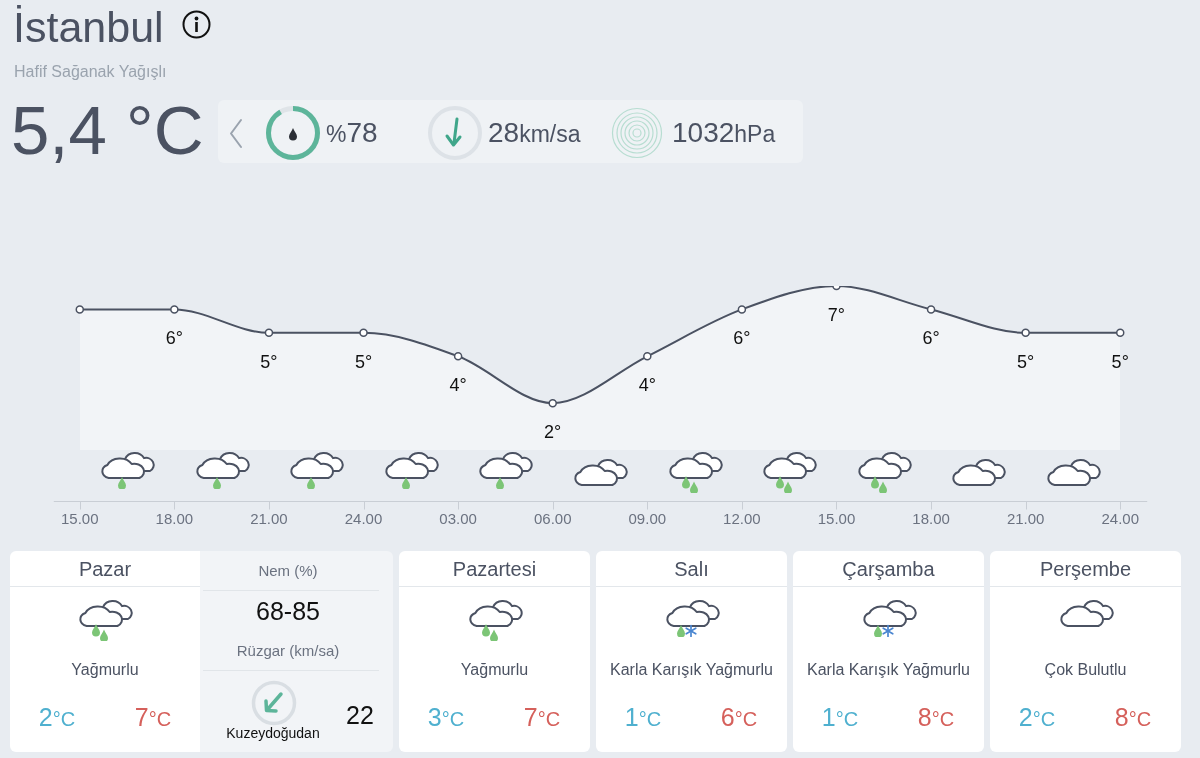  Describe the element at coordinates (1085, 669) in the screenshot. I see `text: Çok Bulutlu` at that location.